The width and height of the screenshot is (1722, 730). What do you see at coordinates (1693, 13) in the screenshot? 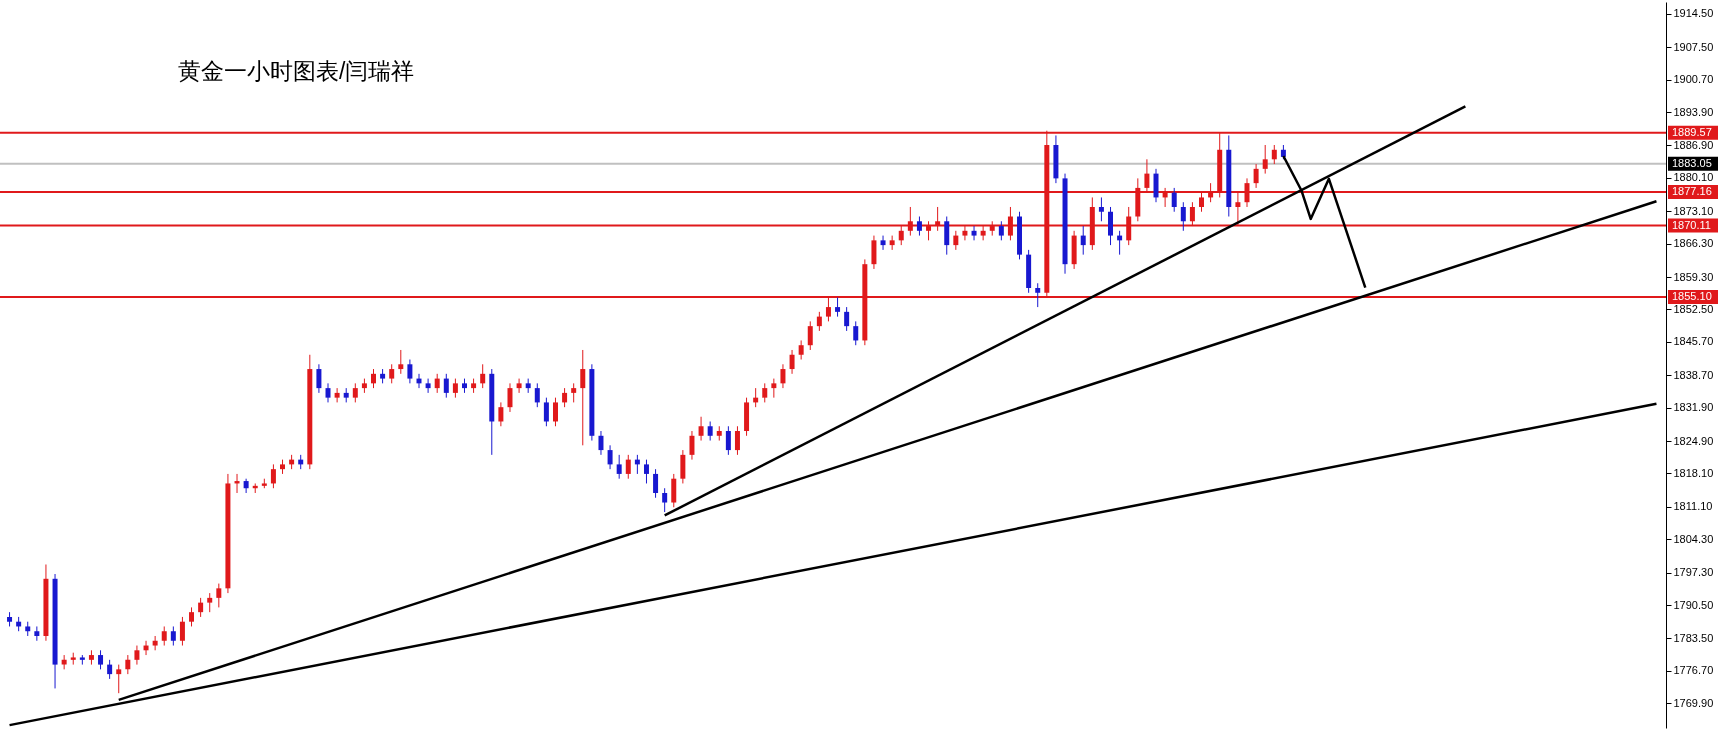
I see `y-tick-label: 1914.50` at bounding box center [1693, 13].